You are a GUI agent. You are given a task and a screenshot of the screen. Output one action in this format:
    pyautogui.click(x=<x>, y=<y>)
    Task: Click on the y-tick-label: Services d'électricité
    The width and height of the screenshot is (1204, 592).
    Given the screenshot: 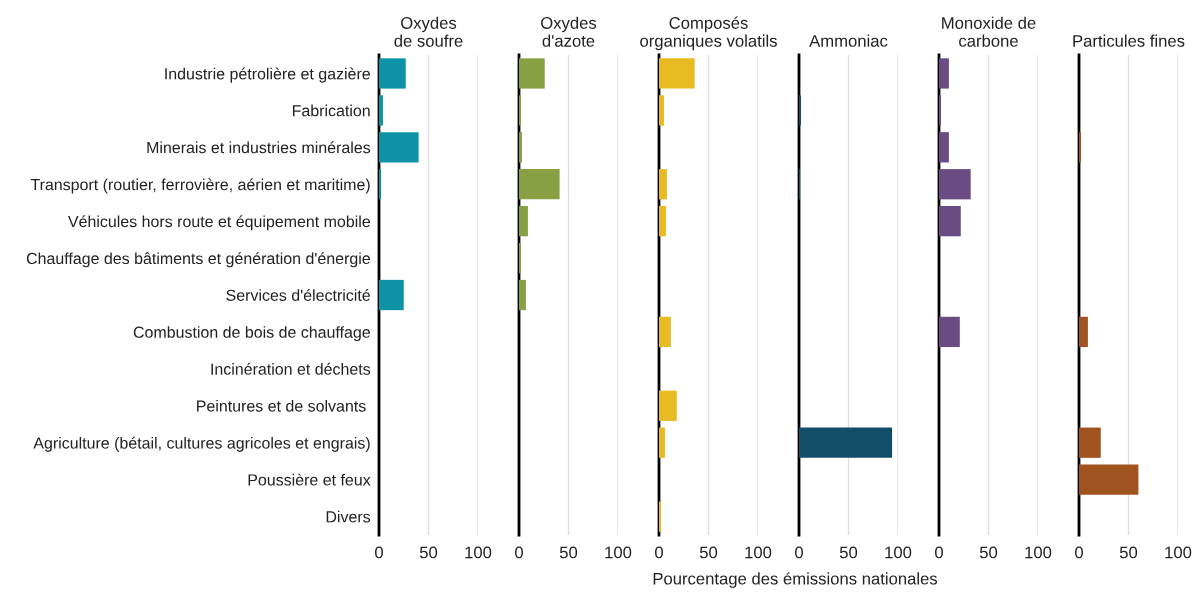 What is the action you would take?
    pyautogui.click(x=298, y=295)
    